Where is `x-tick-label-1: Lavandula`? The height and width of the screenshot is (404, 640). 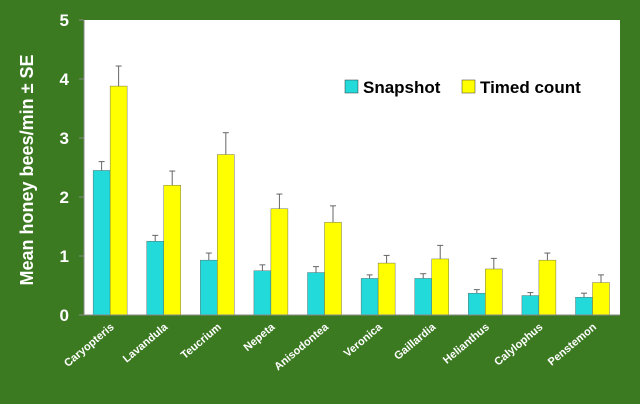
x-tick-label-1: Lavandula is located at coordinates (146, 343).